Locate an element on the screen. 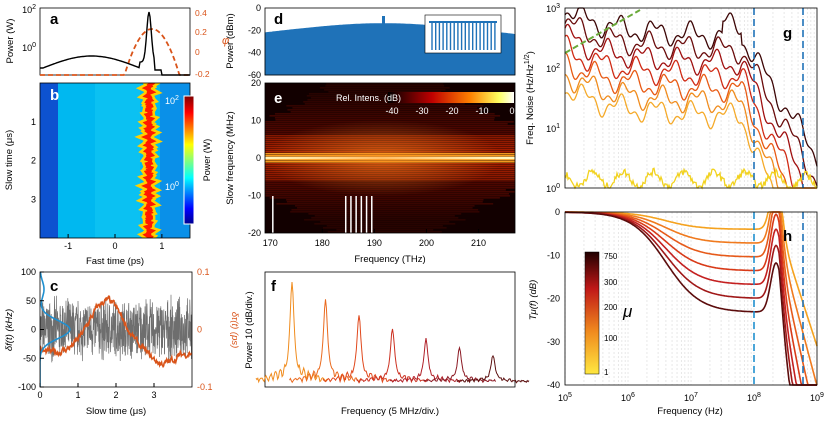 This screenshot has height=425, width=830. panel-h-xlabel: Frequency (Hz) is located at coordinates (689, 411).